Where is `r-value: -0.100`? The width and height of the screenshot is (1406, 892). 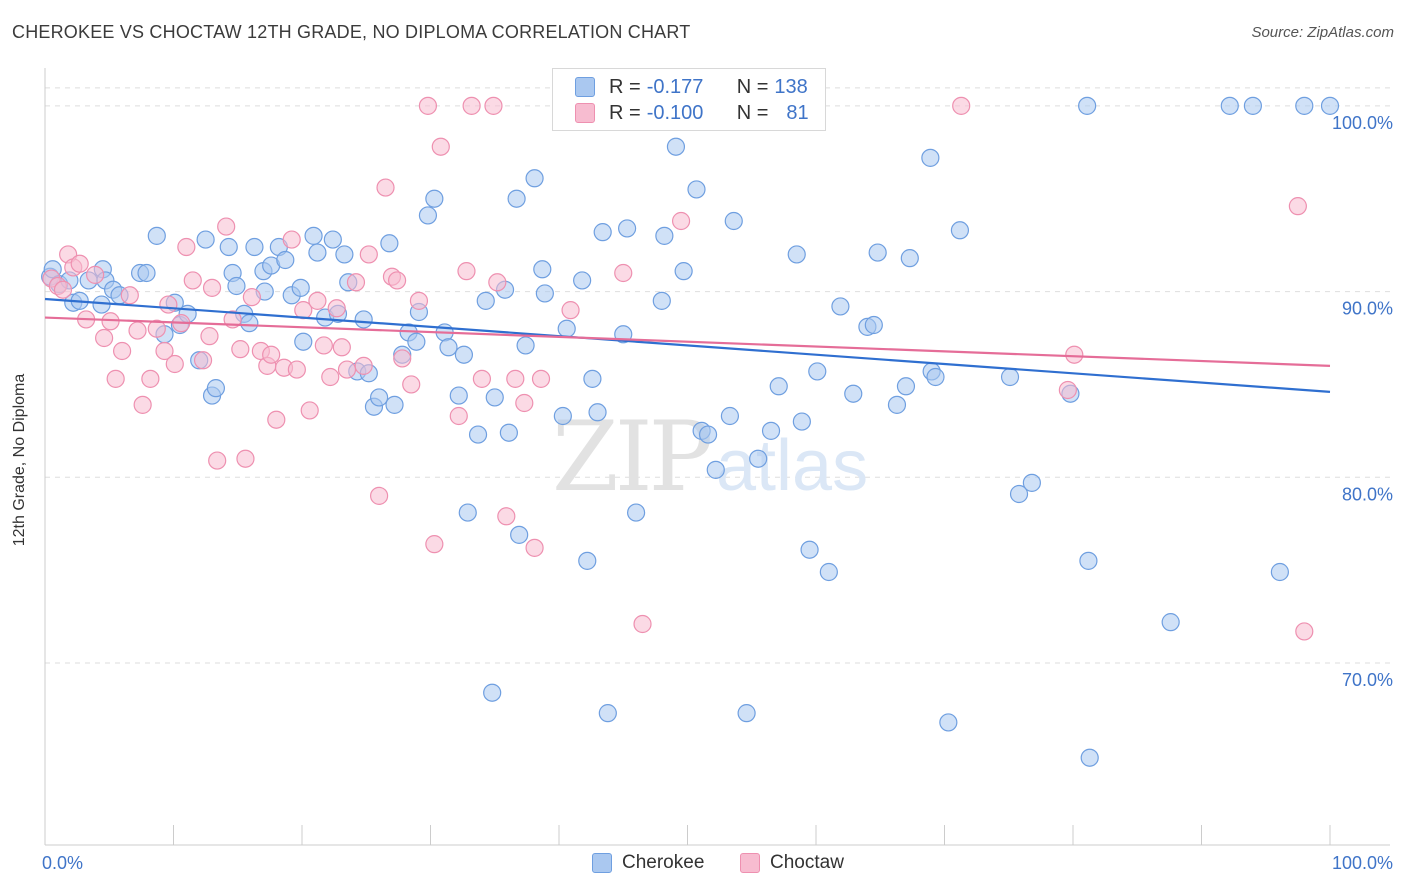
r-value: -0.100 is located at coordinates (675, 112).